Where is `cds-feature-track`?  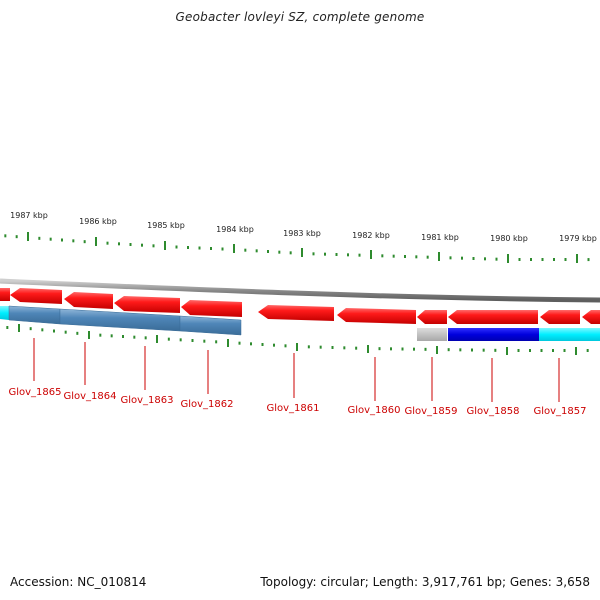 cds-feature-track is located at coordinates (300, 323).